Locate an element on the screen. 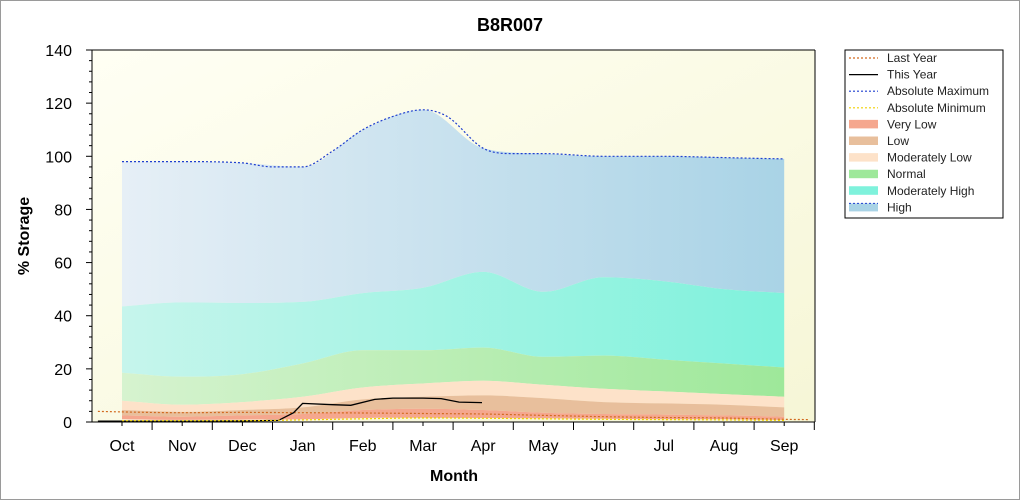 The height and width of the screenshot is (500, 1020). legend-high-label: High is located at coordinates (899, 207).